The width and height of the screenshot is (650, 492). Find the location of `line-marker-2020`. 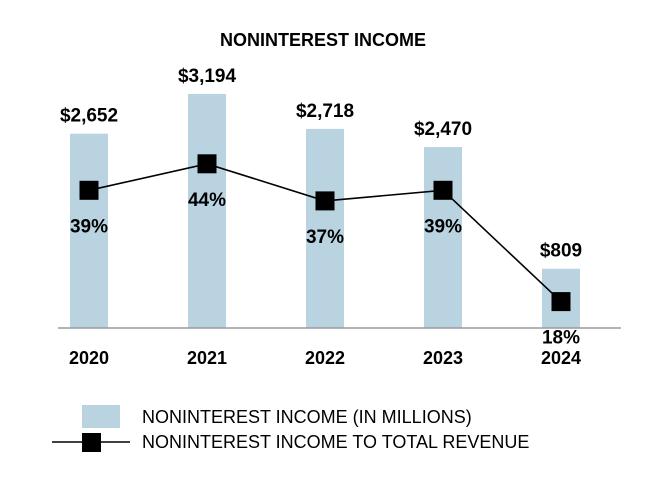

line-marker-2020 is located at coordinates (89, 190).